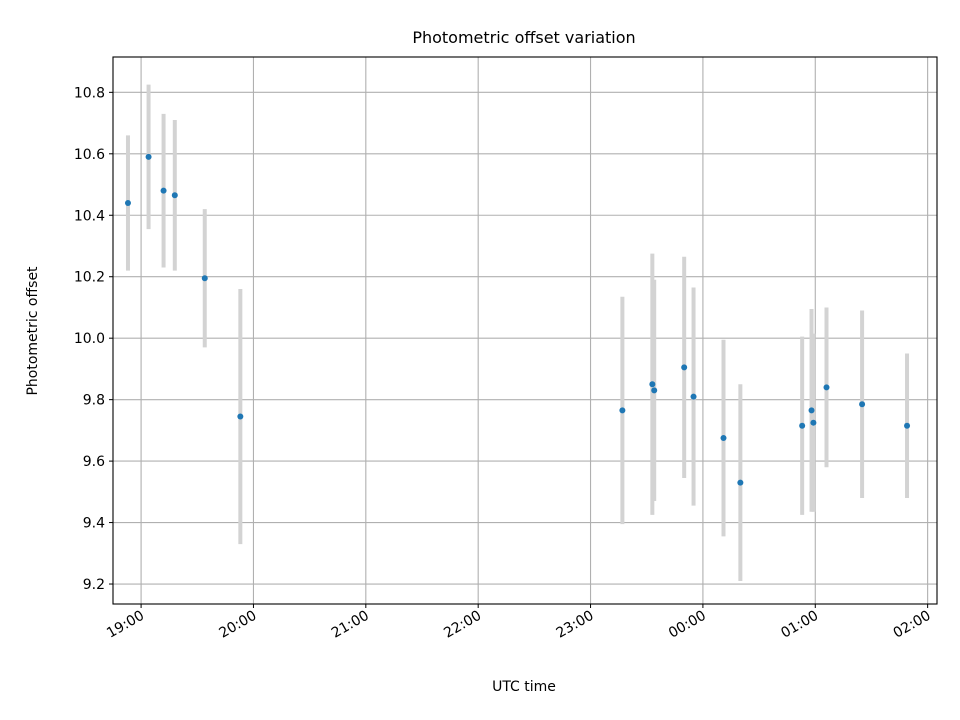 This screenshot has width=960, height=720. Describe the element at coordinates (89, 278) in the screenshot. I see `y-tick-label: 10.2` at that location.